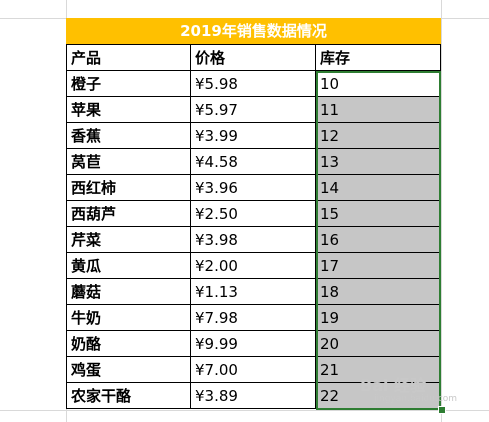 This screenshot has width=489, height=422. Describe the element at coordinates (253, 31) in the screenshot. I see `table-title: 2019年销售数据情况` at that location.